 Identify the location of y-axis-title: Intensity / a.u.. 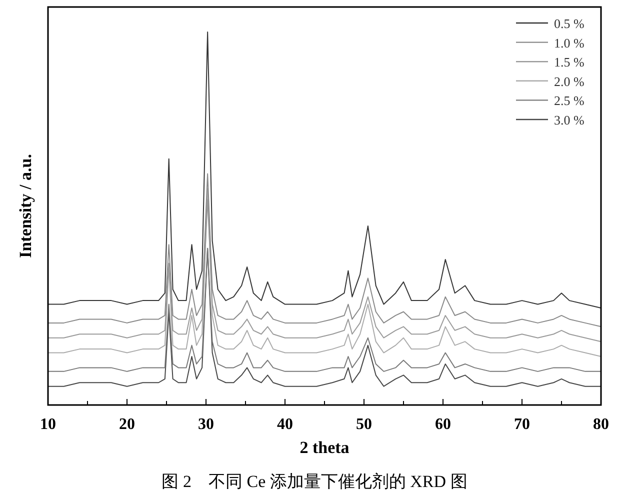
(25, 206).